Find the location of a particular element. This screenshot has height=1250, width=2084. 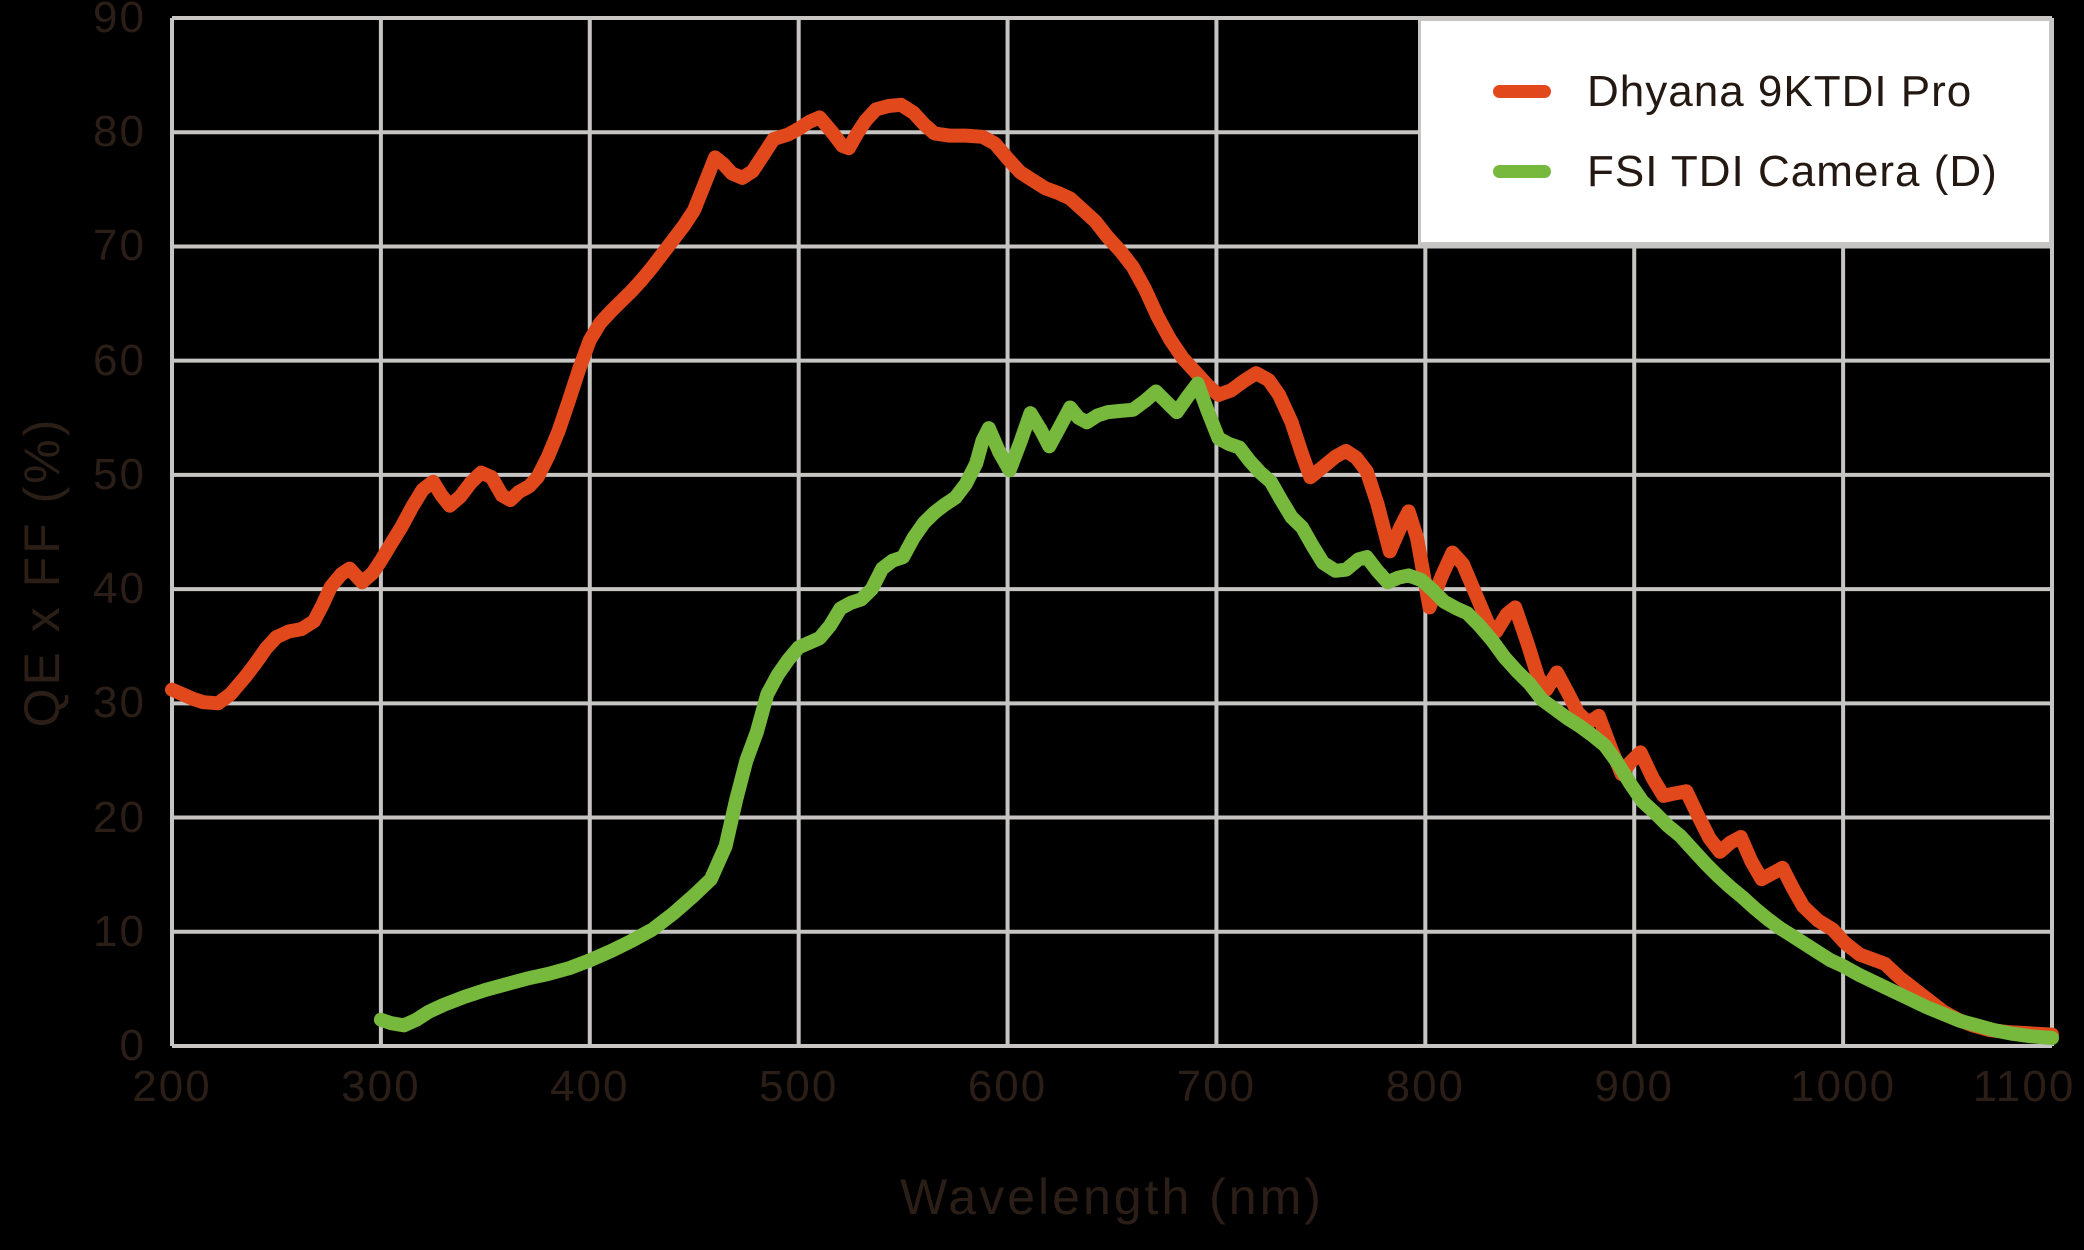

x-tick-label: 900 is located at coordinates (1634, 1086).